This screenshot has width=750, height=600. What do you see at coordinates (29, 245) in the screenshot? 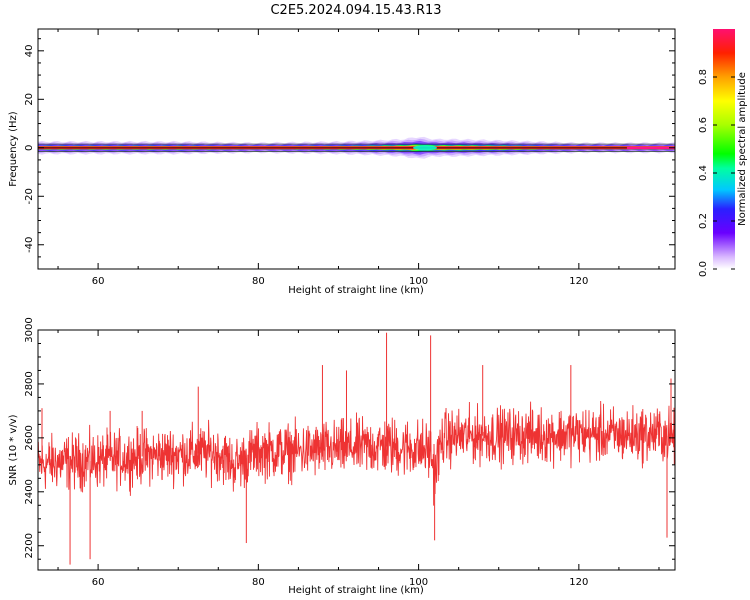
I see `y-tick-label: -40` at bounding box center [29, 245].